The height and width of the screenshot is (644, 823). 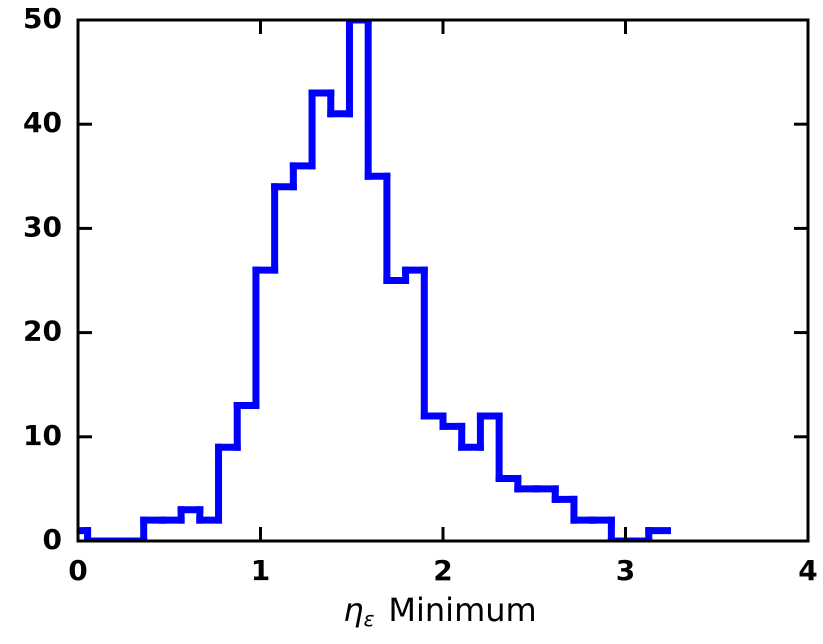 What do you see at coordinates (462, 610) in the screenshot?
I see `x-label-text: Minimum` at bounding box center [462, 610].